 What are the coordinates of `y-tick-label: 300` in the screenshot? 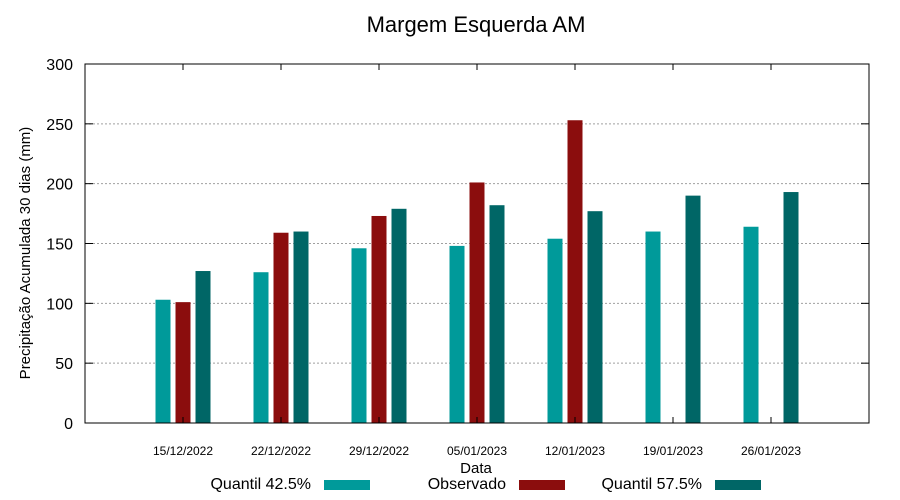 It's located at (59, 65).